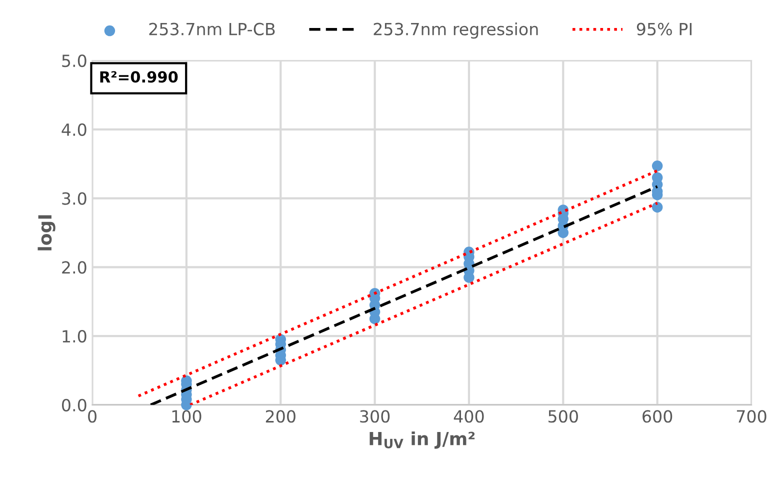  I want to click on legend-label: 95% PI, so click(664, 29).